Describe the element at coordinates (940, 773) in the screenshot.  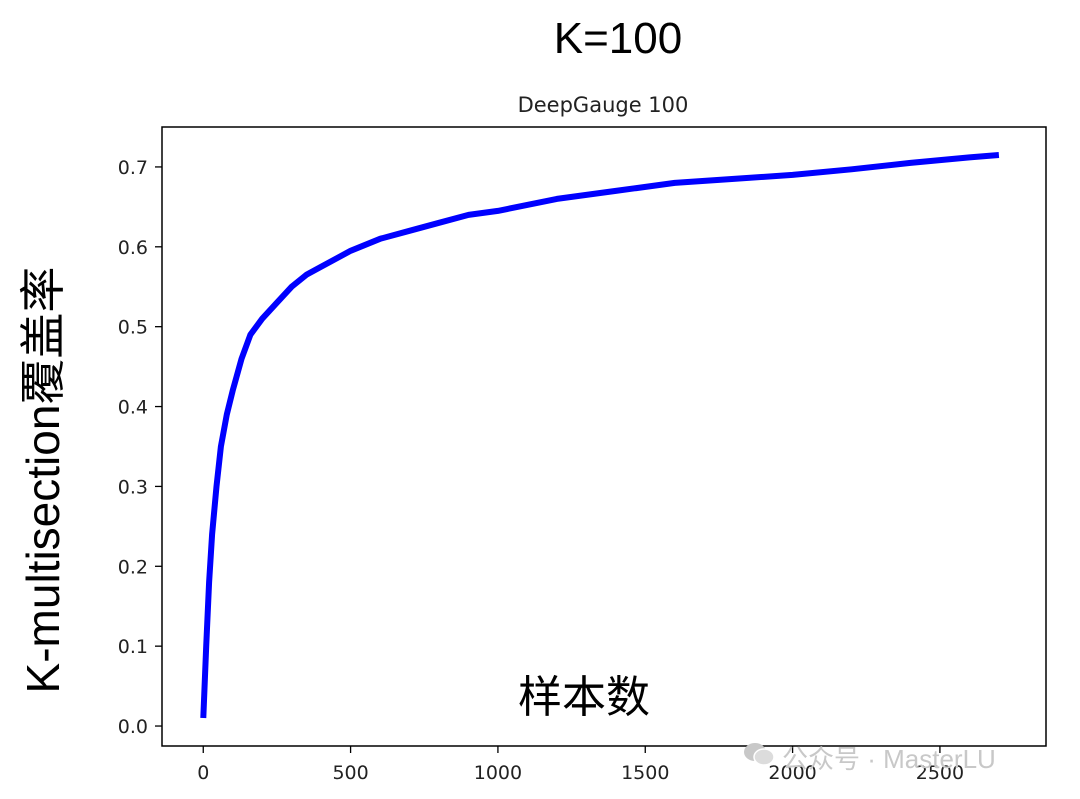
I see `x-tick-label: 2500` at that location.